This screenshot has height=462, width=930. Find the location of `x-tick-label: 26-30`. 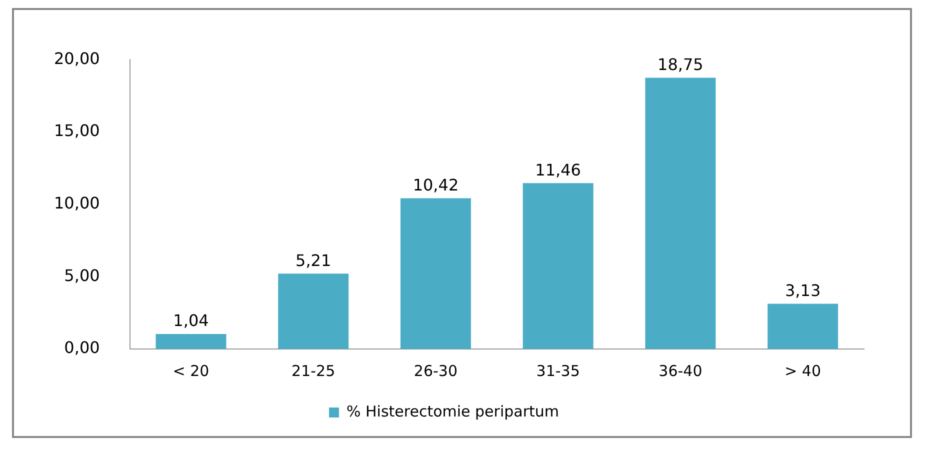

x-tick-label: 26-30 is located at coordinates (436, 371).